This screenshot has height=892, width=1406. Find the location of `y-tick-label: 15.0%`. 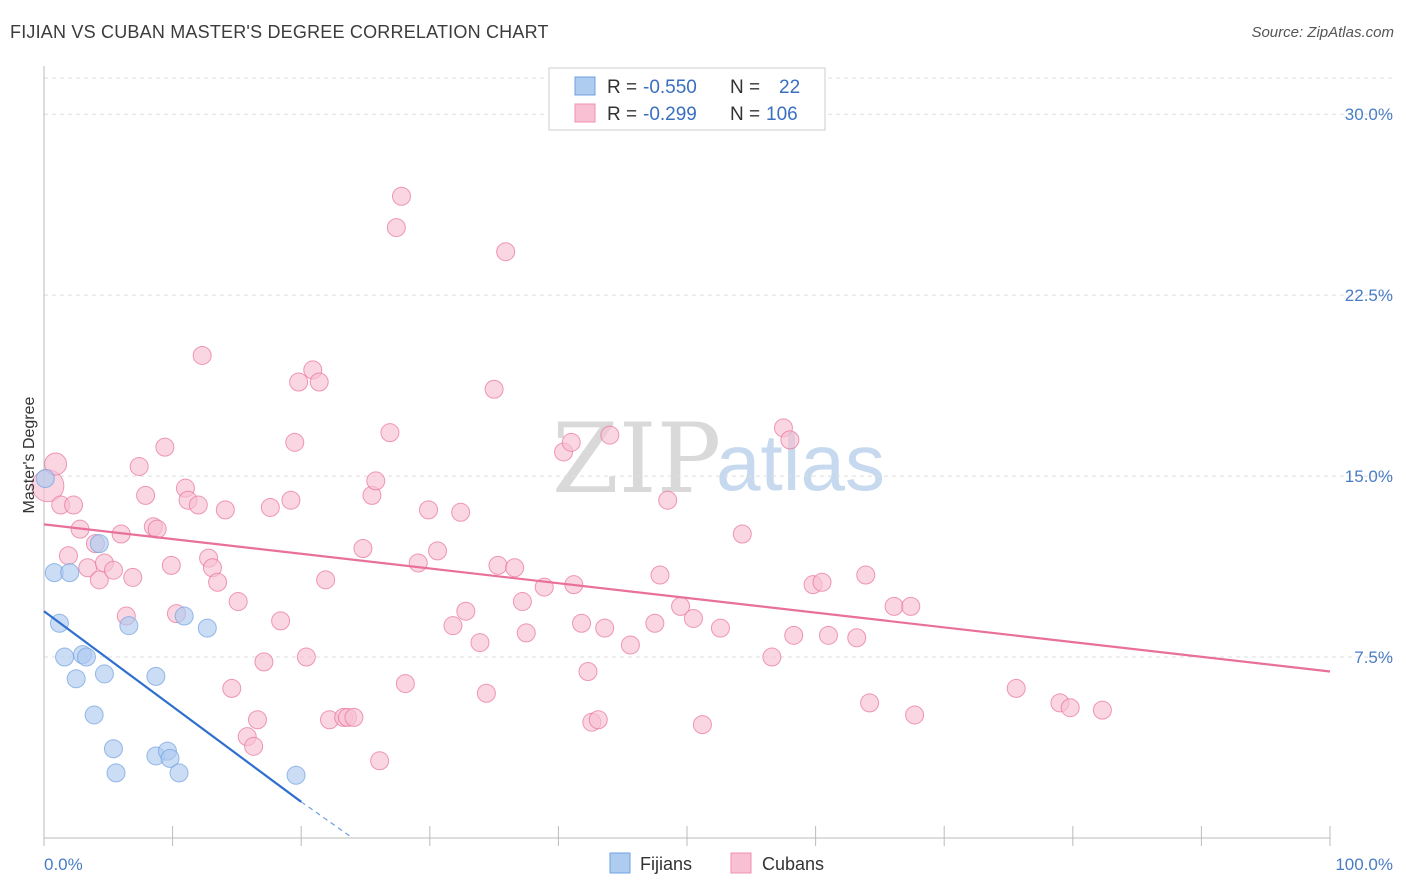

y-tick-label: 15.0% is located at coordinates (1369, 476).